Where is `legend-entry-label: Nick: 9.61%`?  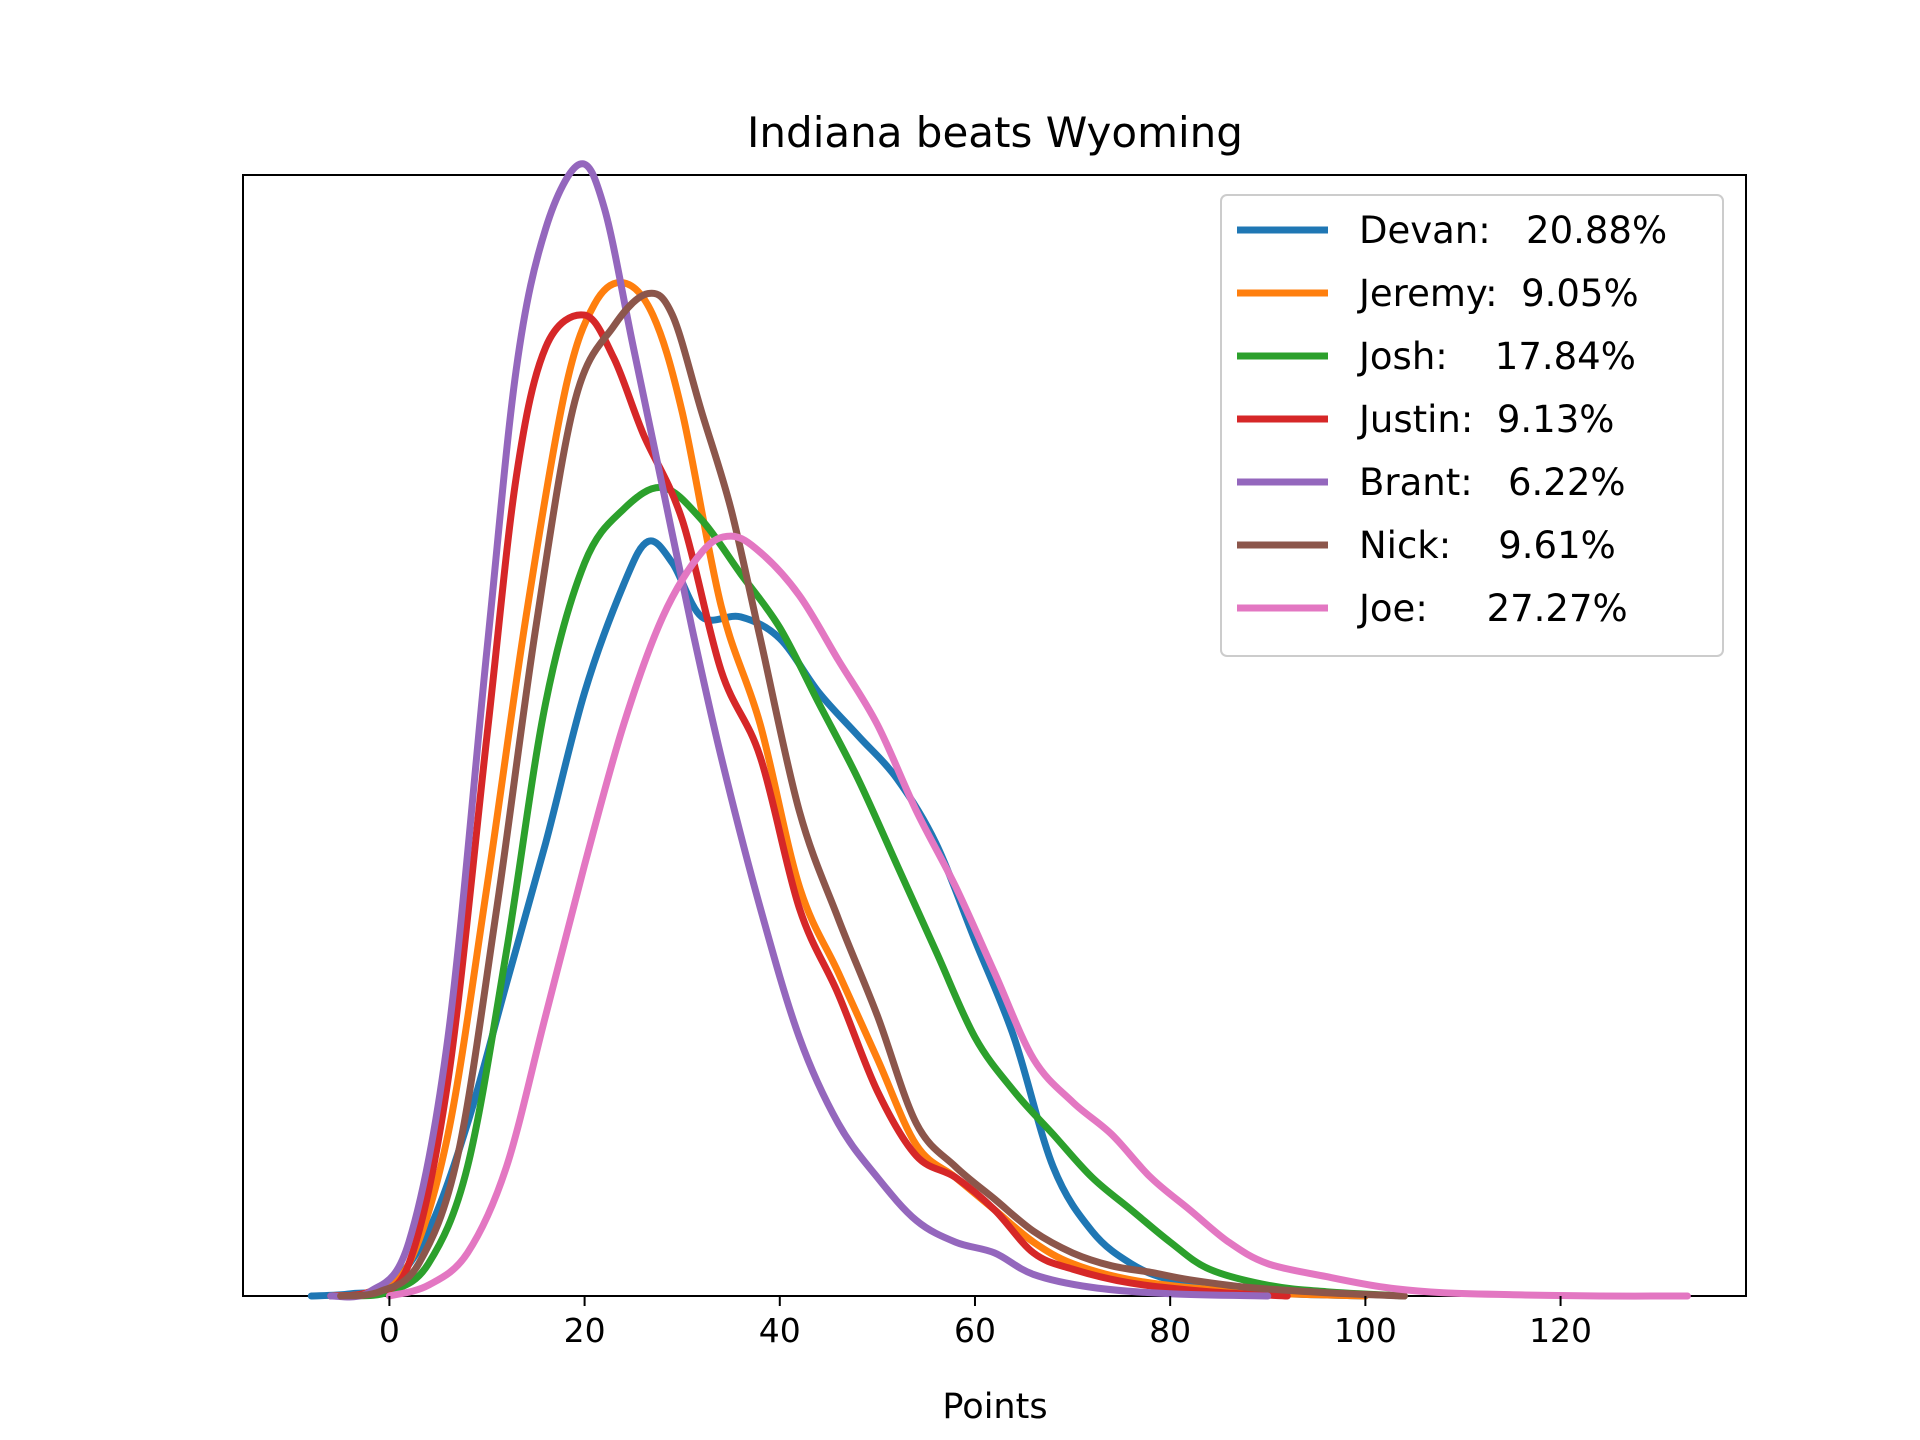 legend-entry-label: Nick: 9.61% is located at coordinates (1487, 545).